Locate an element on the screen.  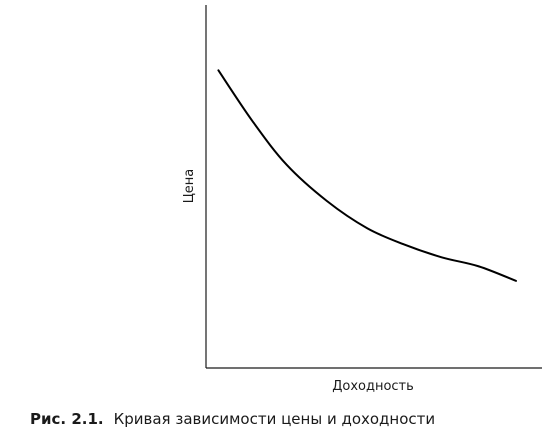
figure-number: Рис. 2.1. is located at coordinates (67, 419).